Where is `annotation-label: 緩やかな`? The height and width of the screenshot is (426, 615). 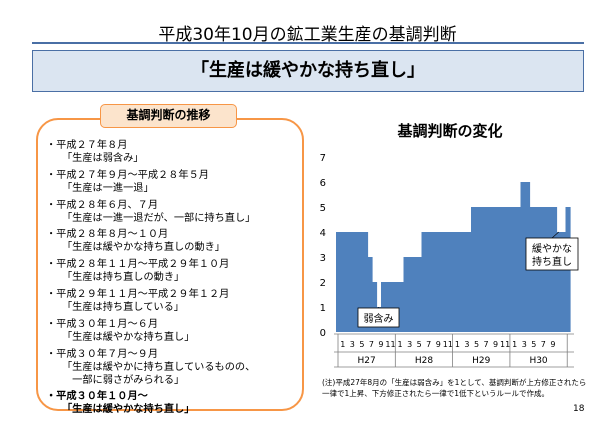 annotation-label: 緩やかな is located at coordinates (552, 248).